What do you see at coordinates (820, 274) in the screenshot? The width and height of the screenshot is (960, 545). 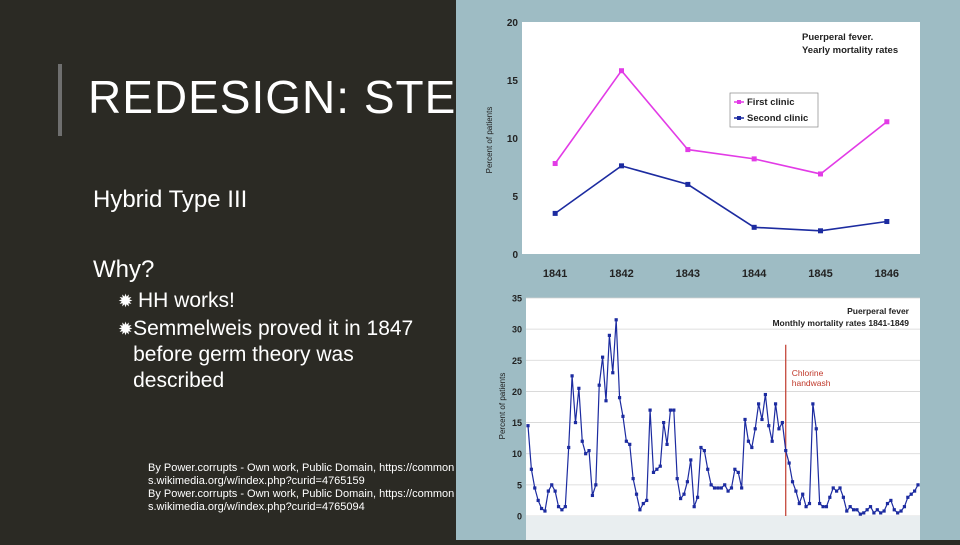 I see `yearly-x-tick: 1845` at bounding box center [820, 274].